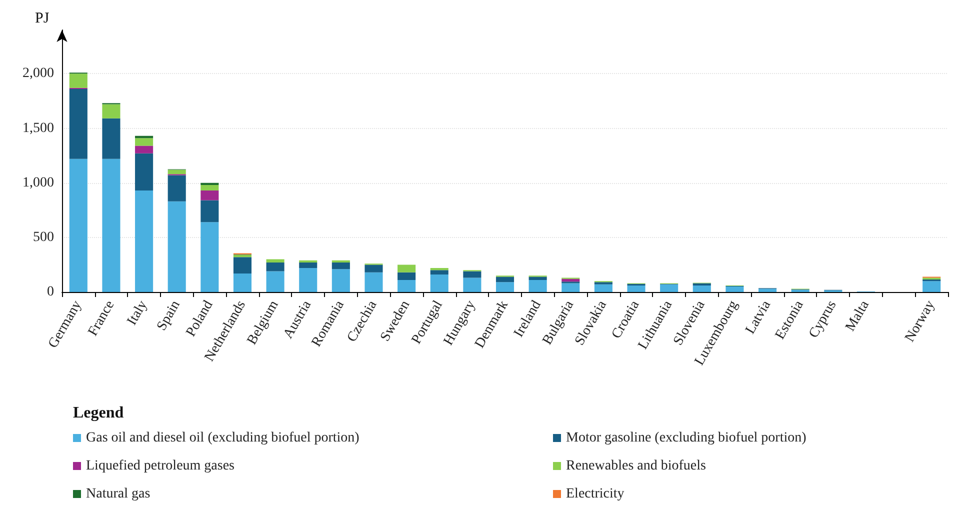 The height and width of the screenshot is (510, 953). Describe the element at coordinates (38, 182) in the screenshot. I see `y-tick-label: 1,000` at that location.